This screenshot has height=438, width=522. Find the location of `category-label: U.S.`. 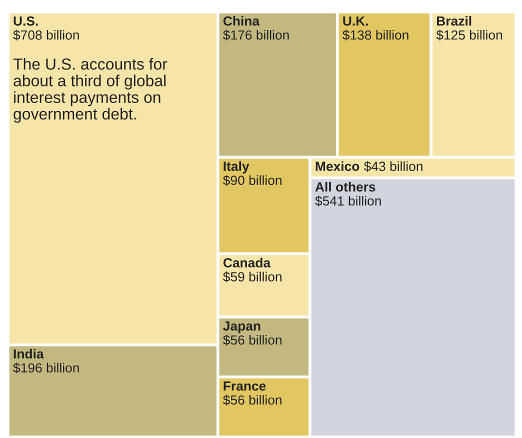

category-label: U.S. is located at coordinates (26, 21).